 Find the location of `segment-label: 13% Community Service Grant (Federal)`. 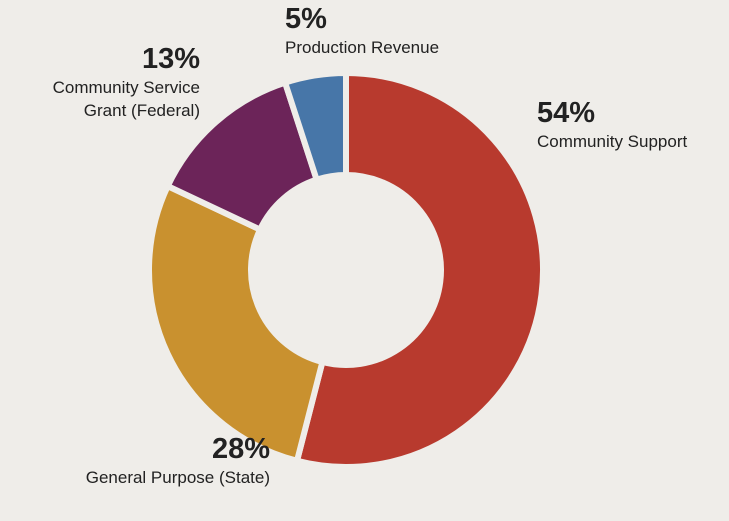

segment-label: 13% Community Service Grant (Federal) is located at coordinates (105, 82).